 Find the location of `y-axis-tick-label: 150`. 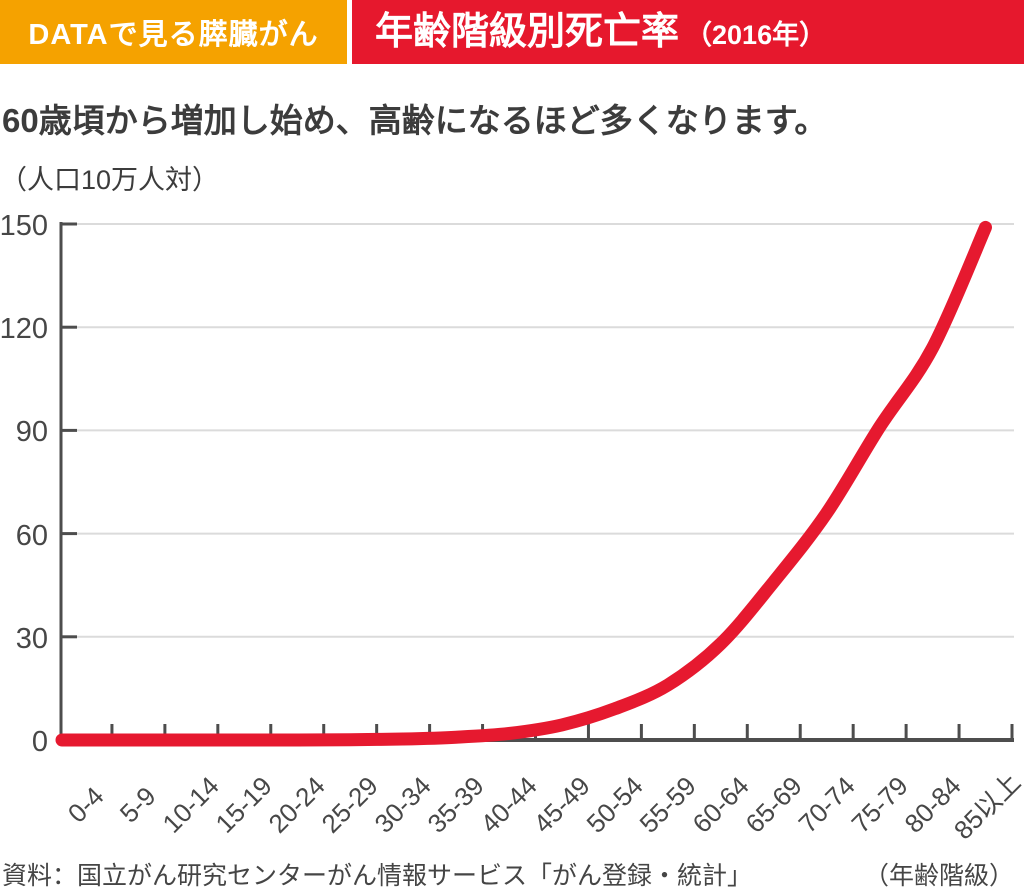

y-axis-tick-label: 150 is located at coordinates (24, 226).